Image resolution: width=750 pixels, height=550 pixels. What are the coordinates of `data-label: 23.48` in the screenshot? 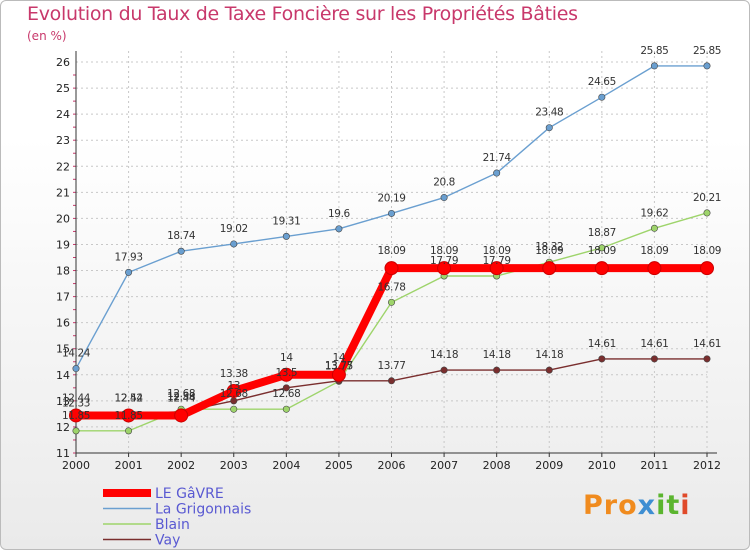 It's located at (549, 113).